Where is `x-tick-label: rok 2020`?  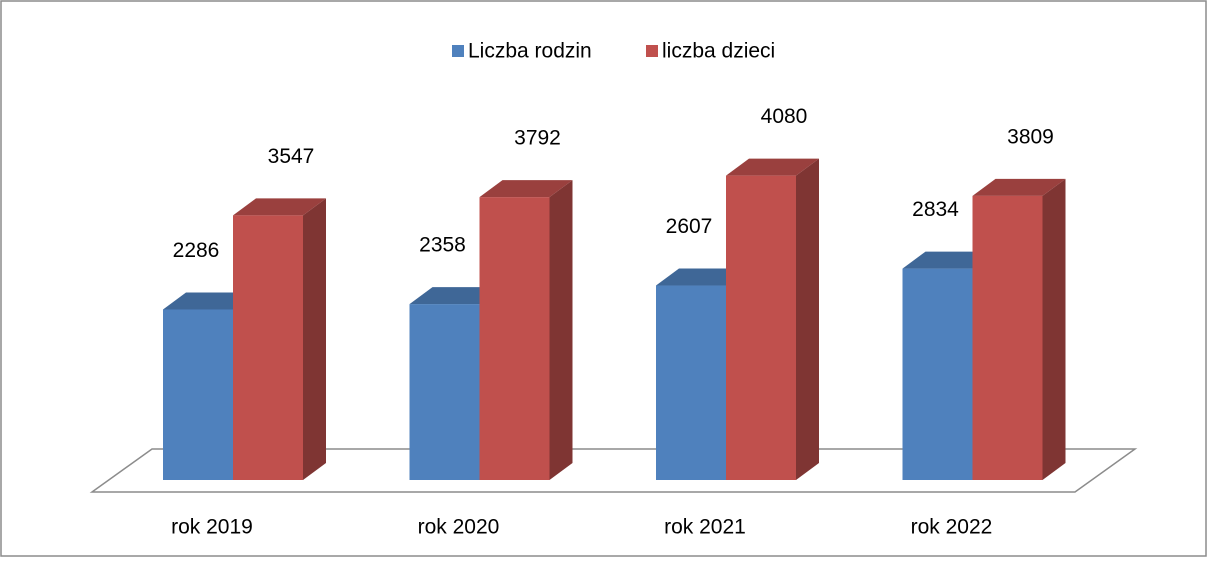
x-tick-label: rok 2020 is located at coordinates (459, 527).